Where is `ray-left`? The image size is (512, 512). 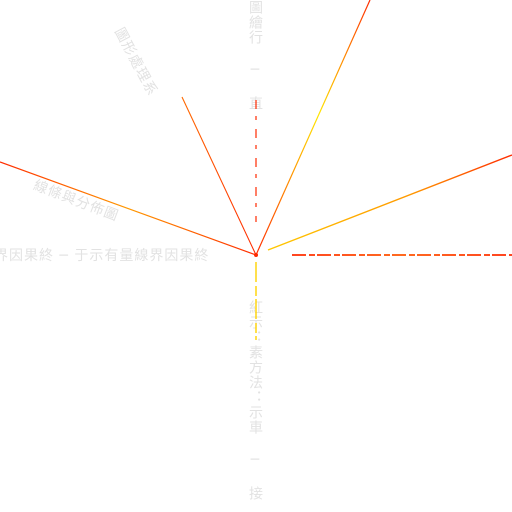 ray-left is located at coordinates (128, 208).